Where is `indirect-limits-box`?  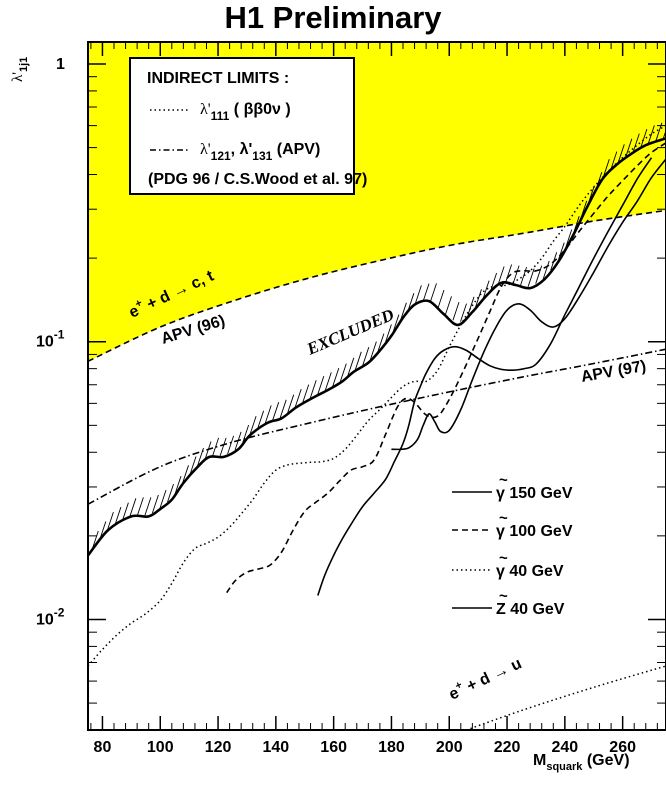
indirect-limits-box is located at coordinates (242, 126).